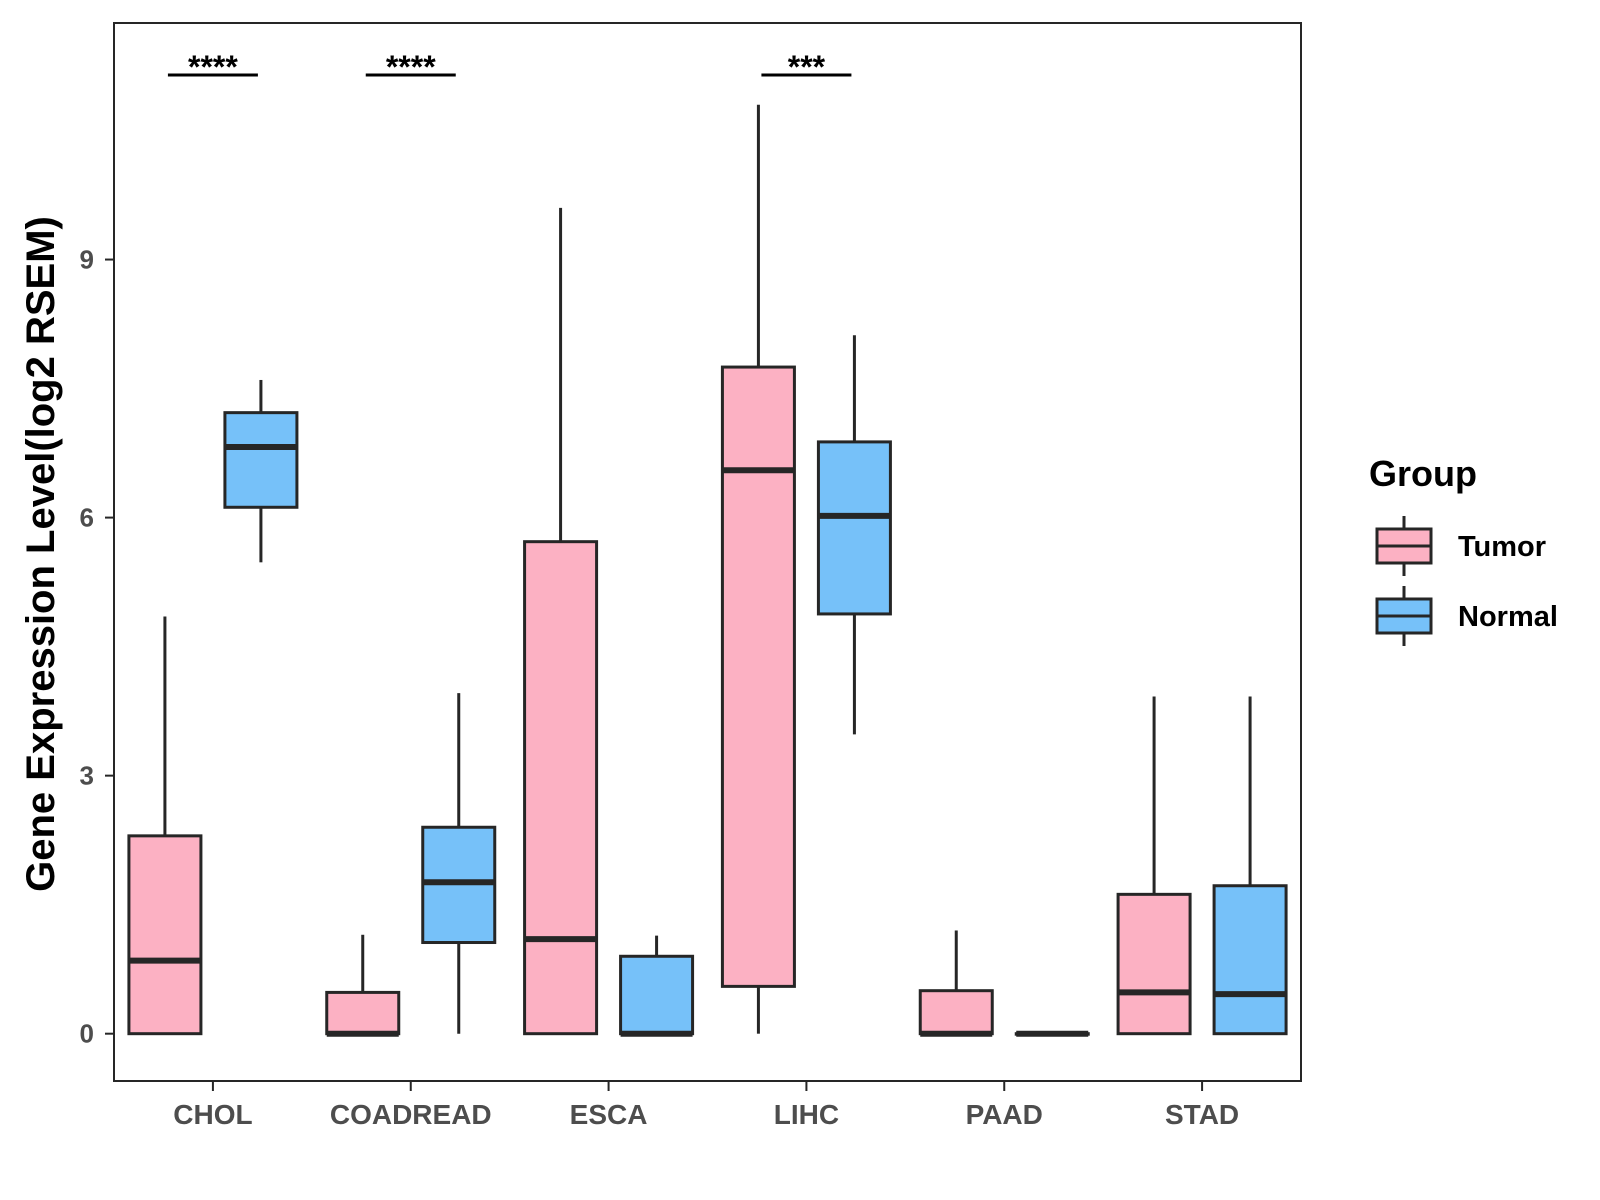 The height and width of the screenshot is (1200, 1600). I want to click on box-esca-tumor, so click(561, 621).